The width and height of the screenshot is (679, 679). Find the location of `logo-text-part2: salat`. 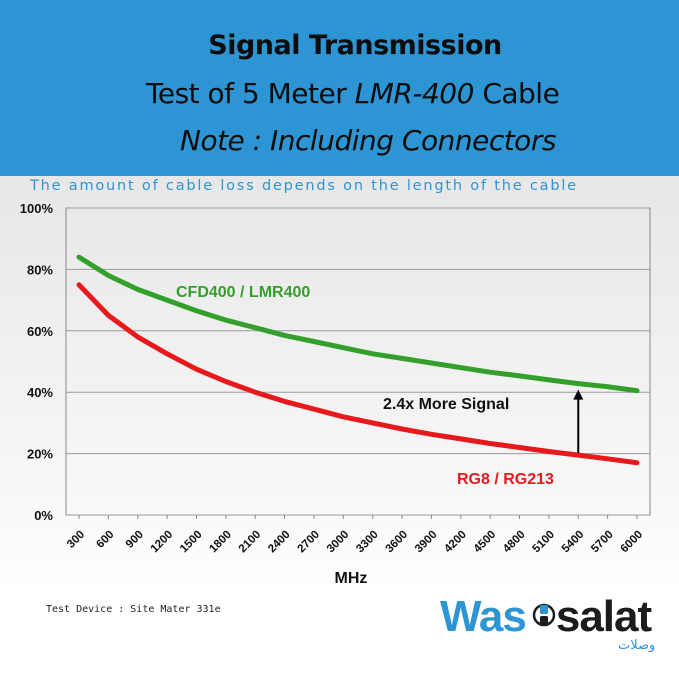

logo-text-part2: salat is located at coordinates (603, 616).